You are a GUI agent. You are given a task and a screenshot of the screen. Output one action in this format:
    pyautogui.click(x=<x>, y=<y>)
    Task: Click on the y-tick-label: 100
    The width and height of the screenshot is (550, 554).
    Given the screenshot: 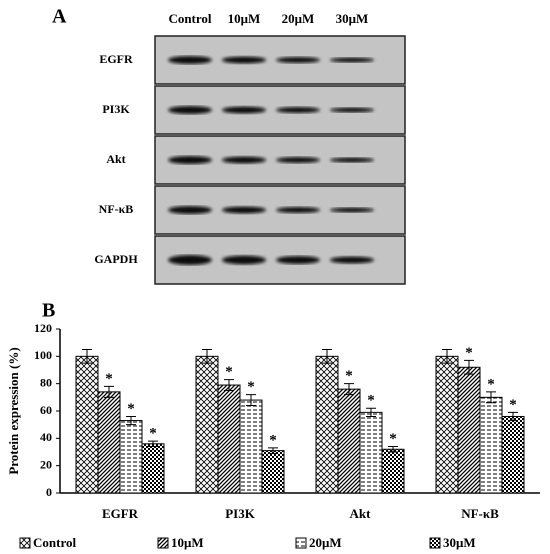 What is the action you would take?
    pyautogui.click(x=43, y=355)
    